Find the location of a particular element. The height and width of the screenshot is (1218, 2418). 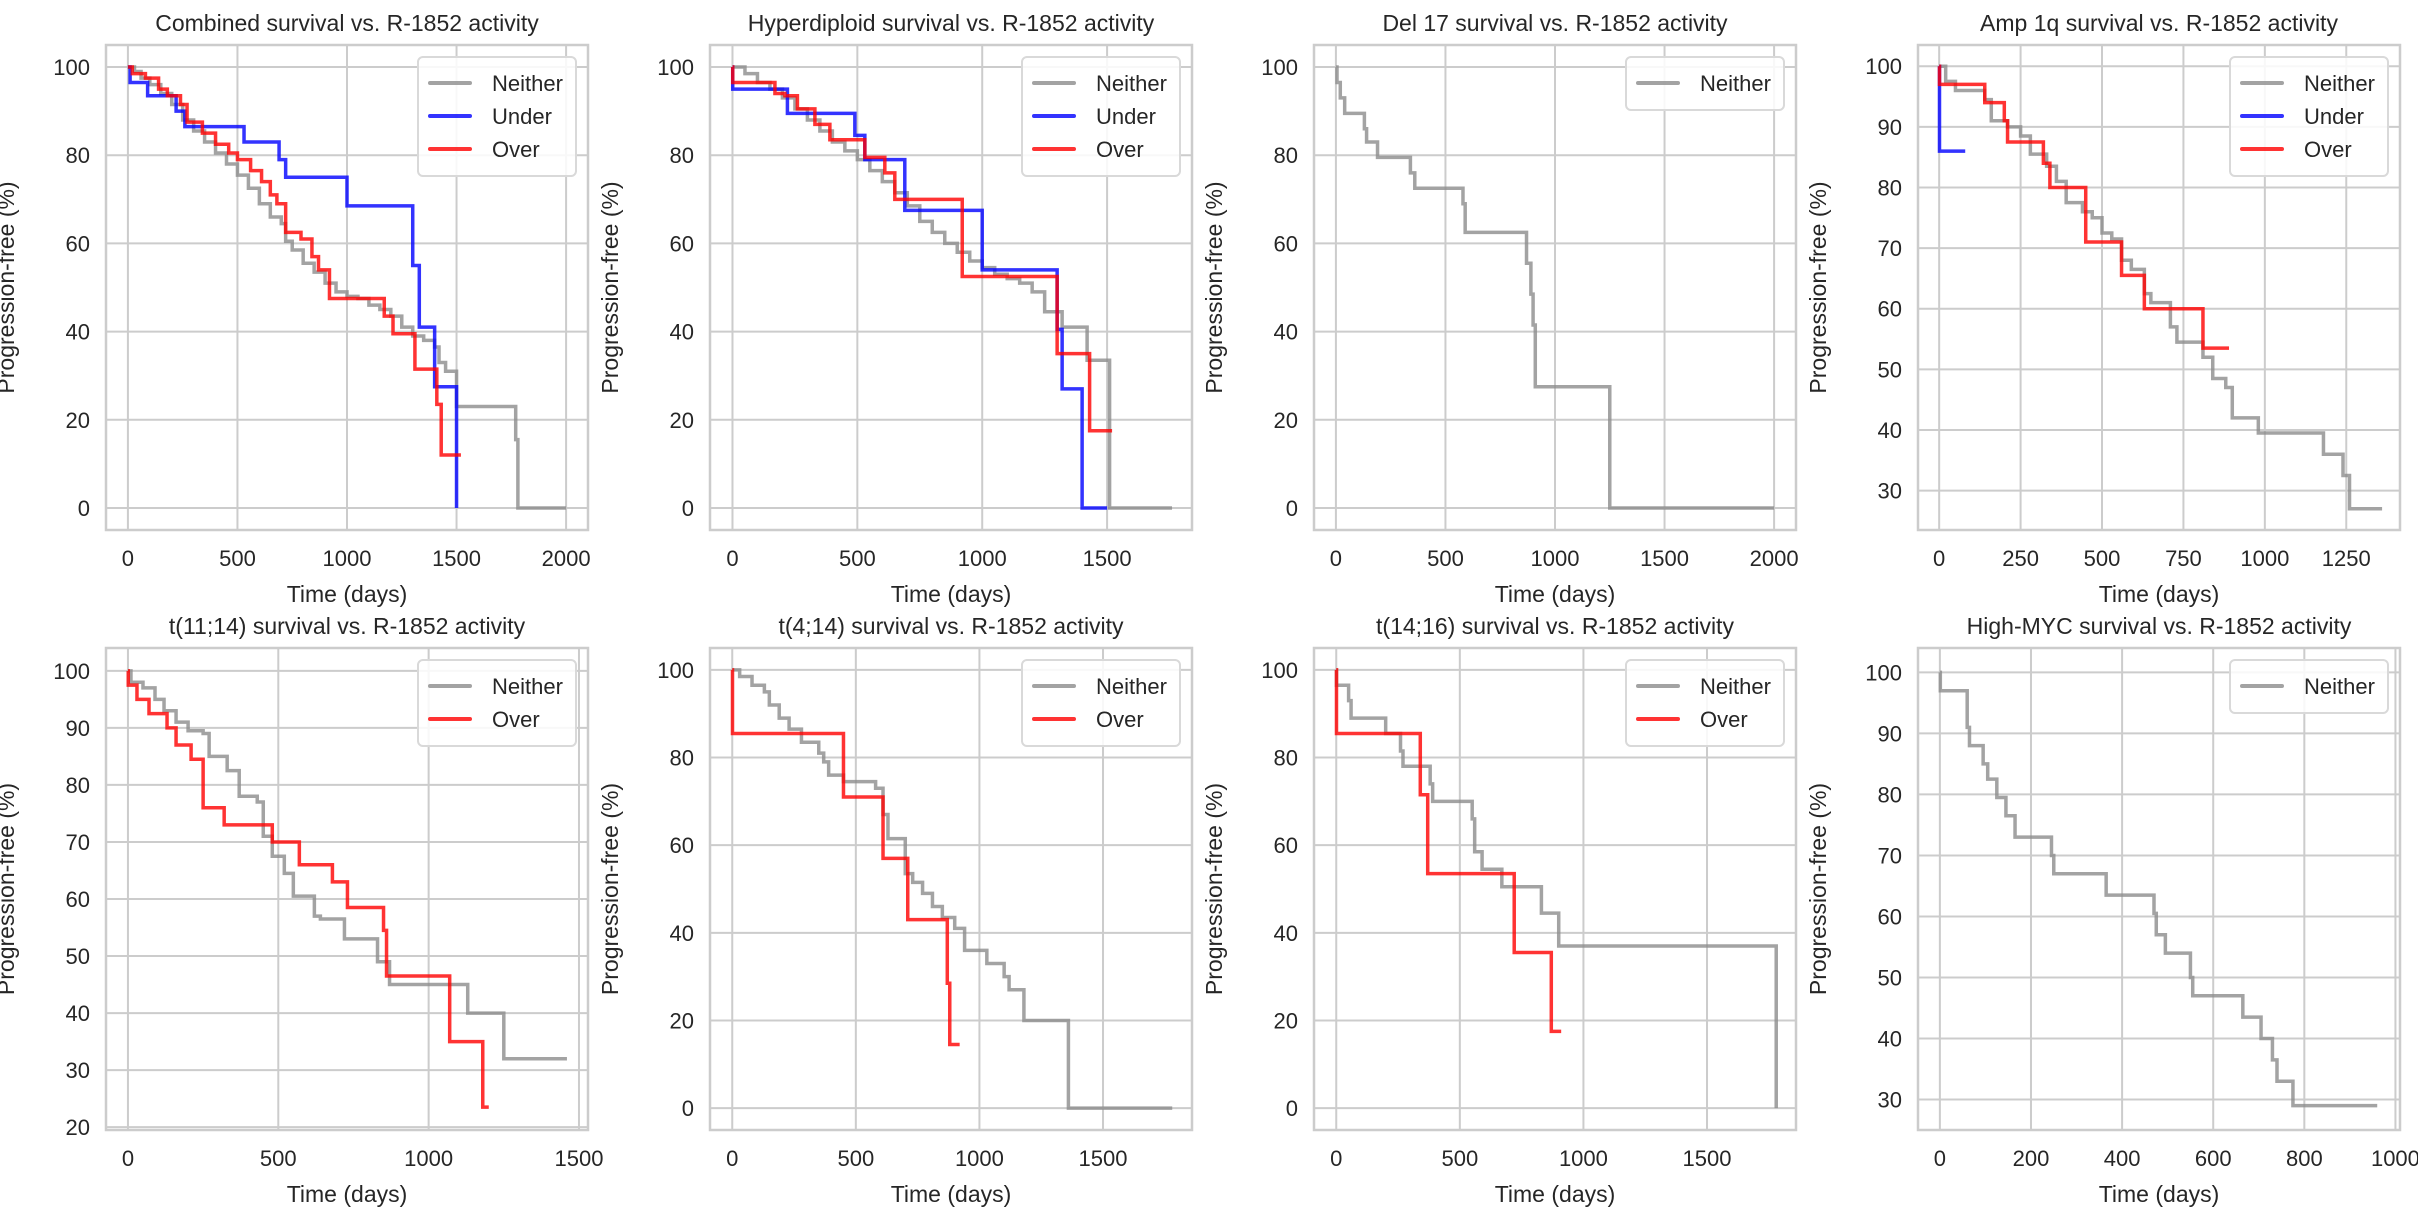

x-tick-label: 250 is located at coordinates (2020, 558).